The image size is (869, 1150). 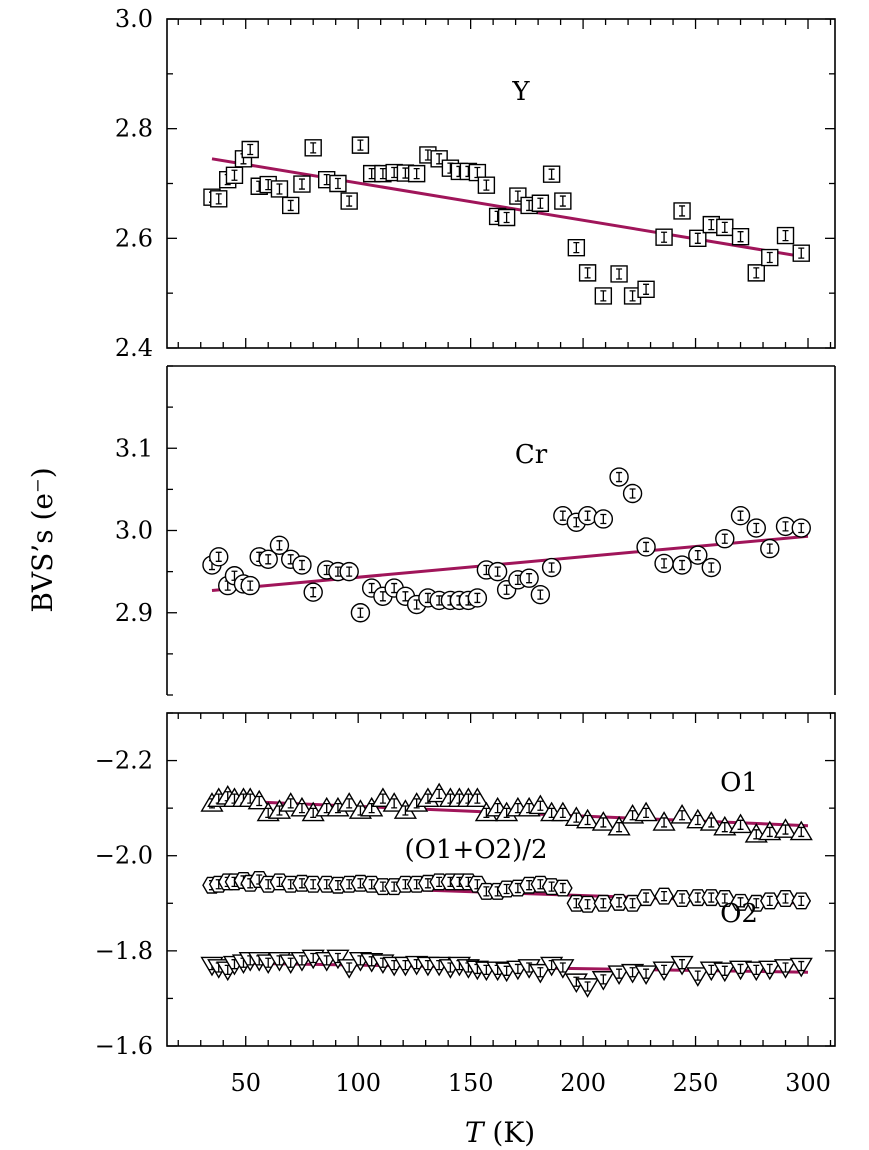 I want to click on label-o1-o2-average: (O1+O2)/2, so click(x=475, y=850).